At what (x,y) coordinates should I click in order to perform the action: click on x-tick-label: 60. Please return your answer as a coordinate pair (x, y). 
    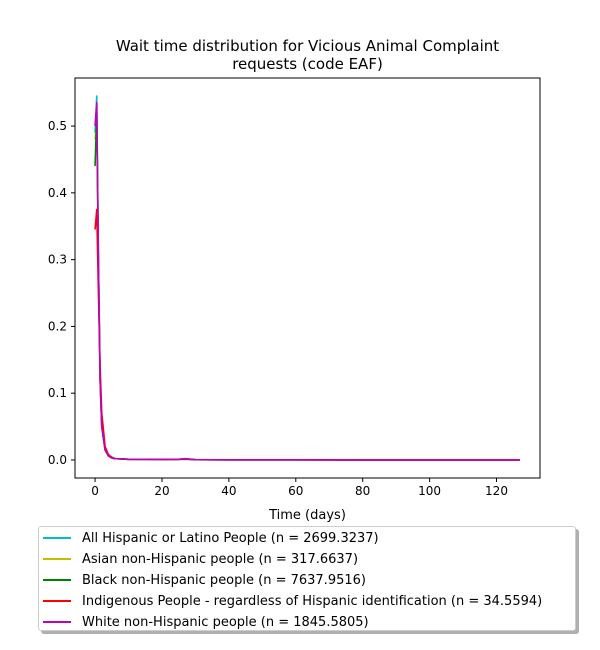
    Looking at the image, I should click on (295, 491).